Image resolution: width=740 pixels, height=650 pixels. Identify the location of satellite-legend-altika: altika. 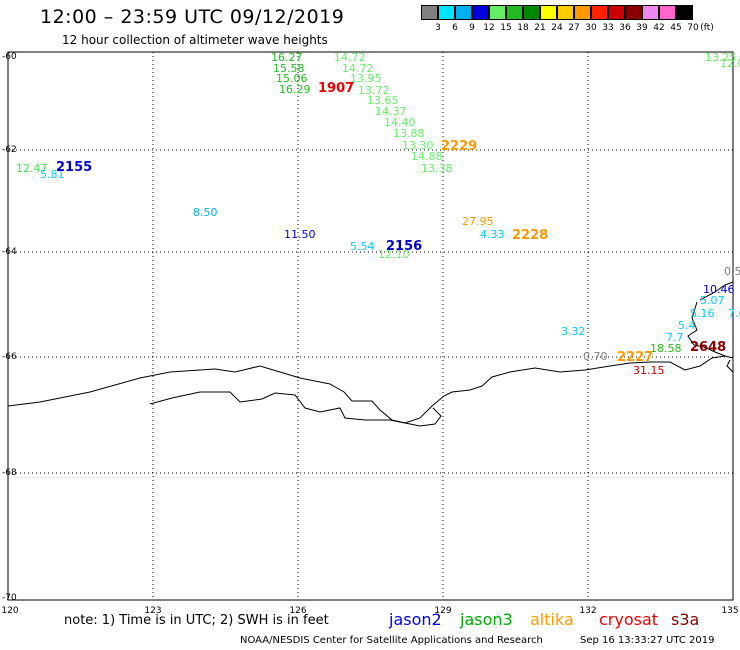
(552, 619).